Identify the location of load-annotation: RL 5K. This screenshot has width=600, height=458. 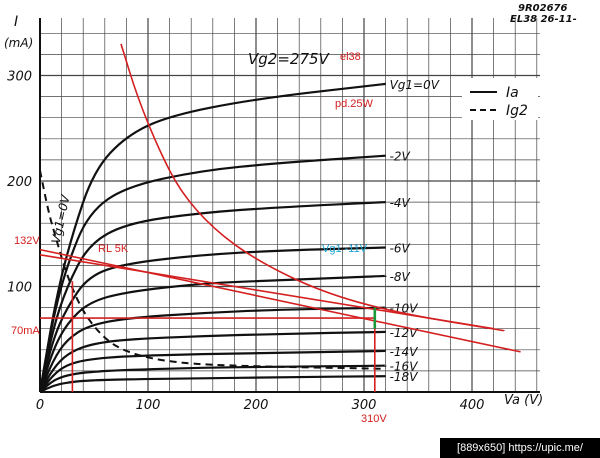
(113, 249).